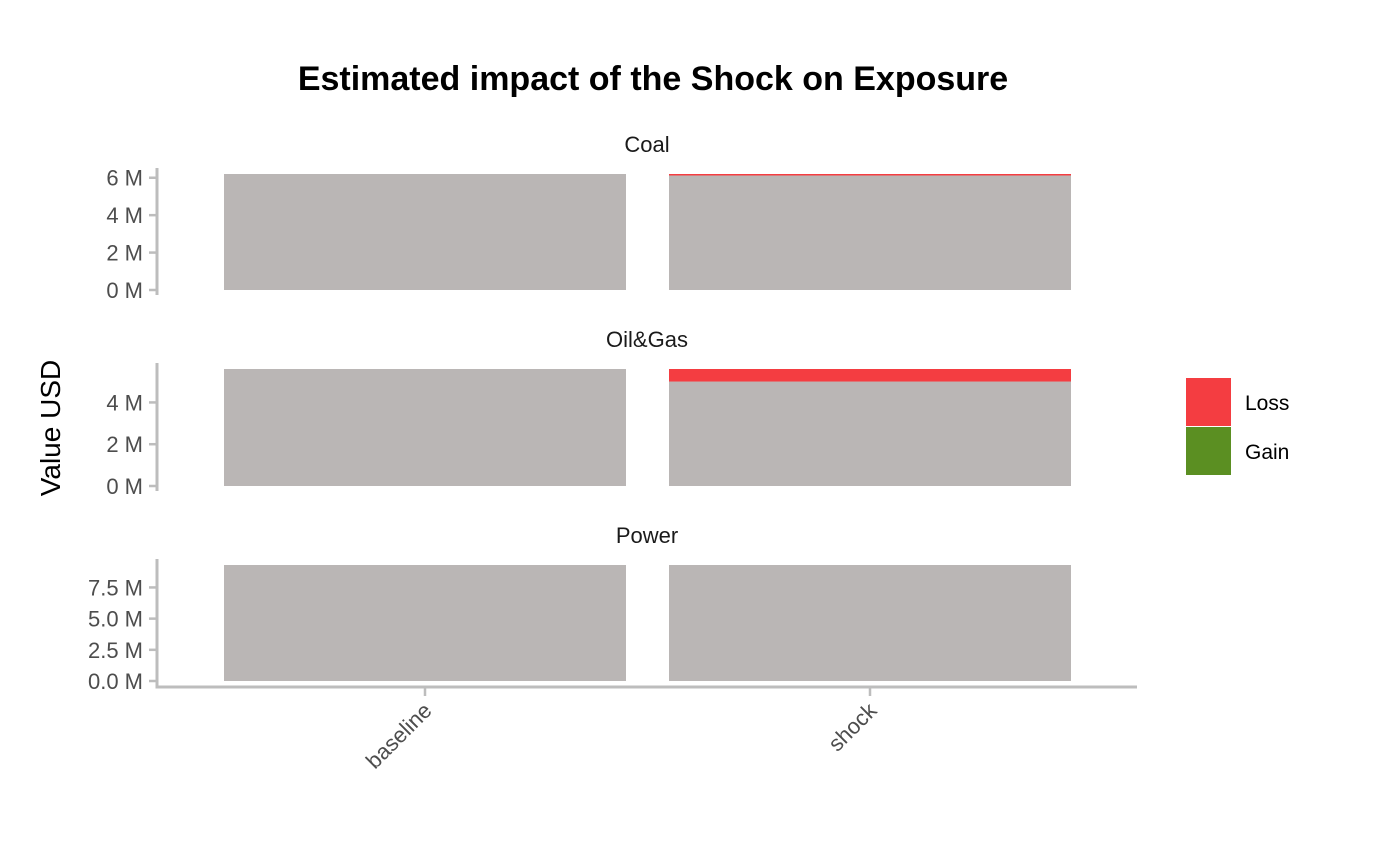  I want to click on facet-strip-label: Power, so click(647, 535).